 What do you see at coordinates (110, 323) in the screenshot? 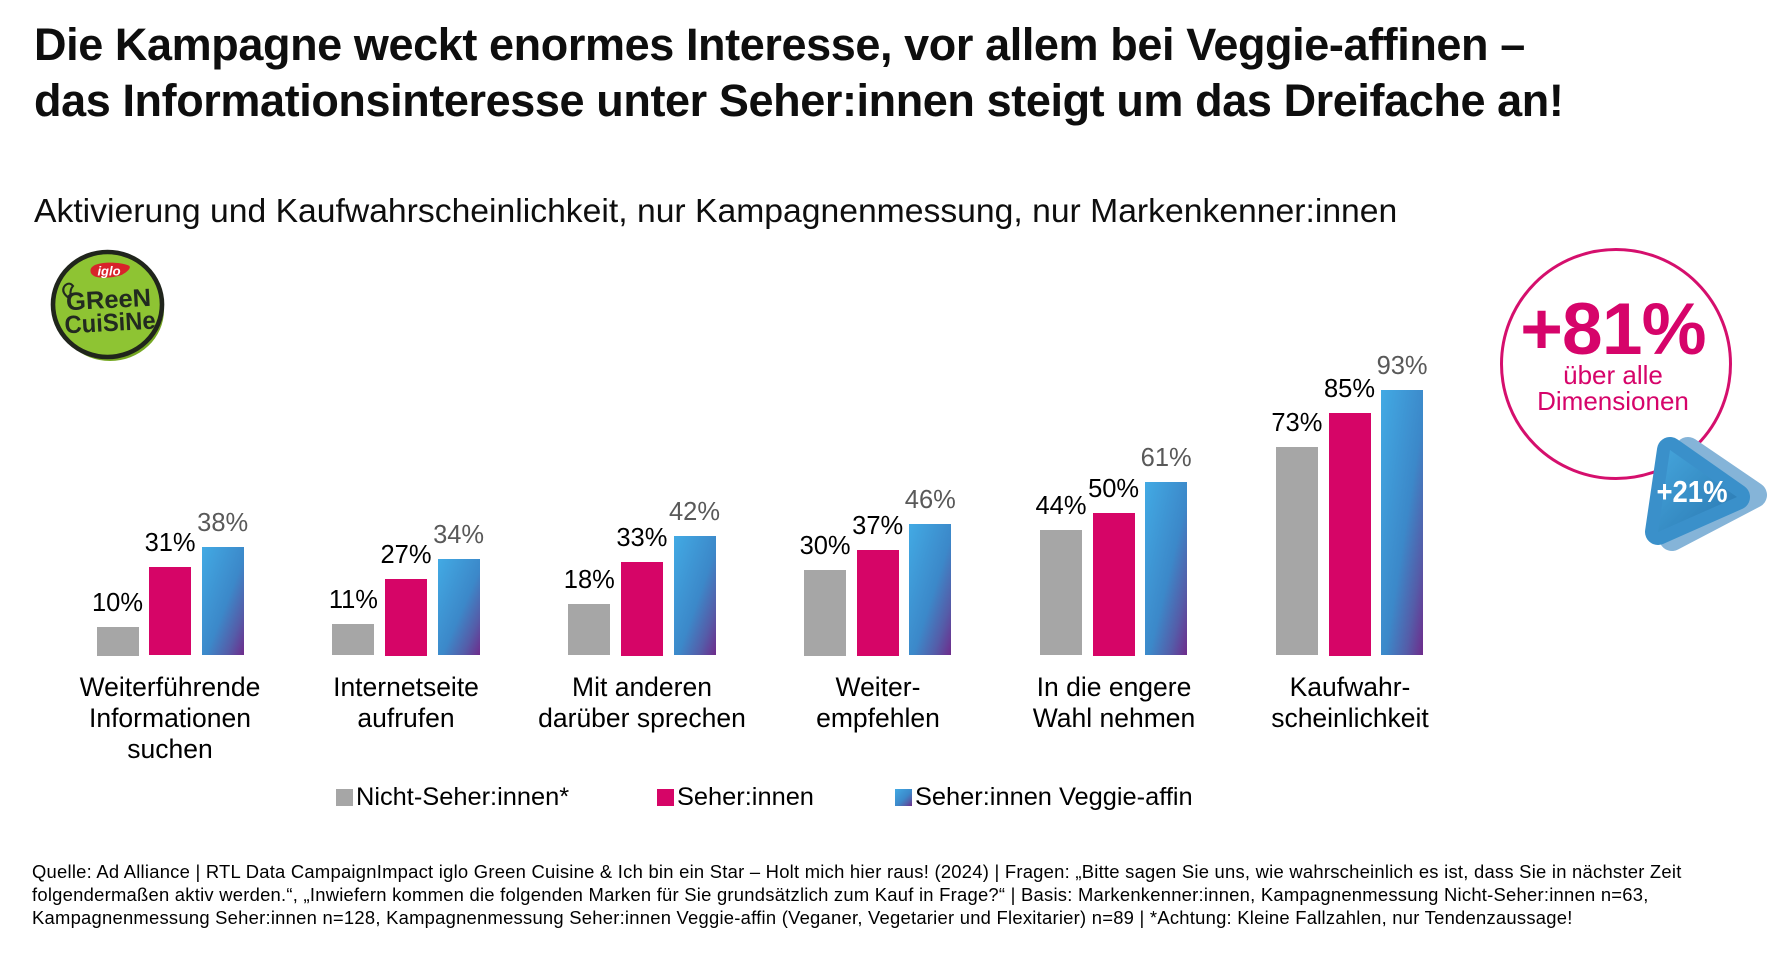
I see `svg-text: CuiSiNe` at bounding box center [110, 323].